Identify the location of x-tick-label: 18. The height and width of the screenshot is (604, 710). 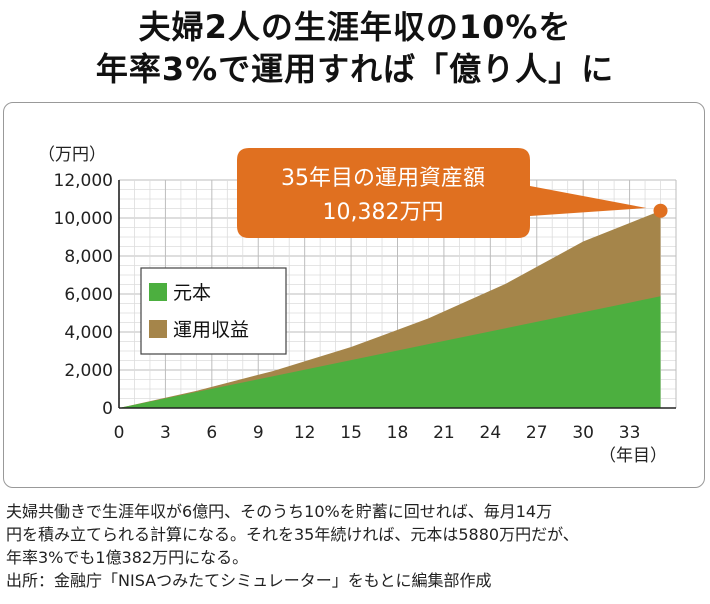
(398, 433).